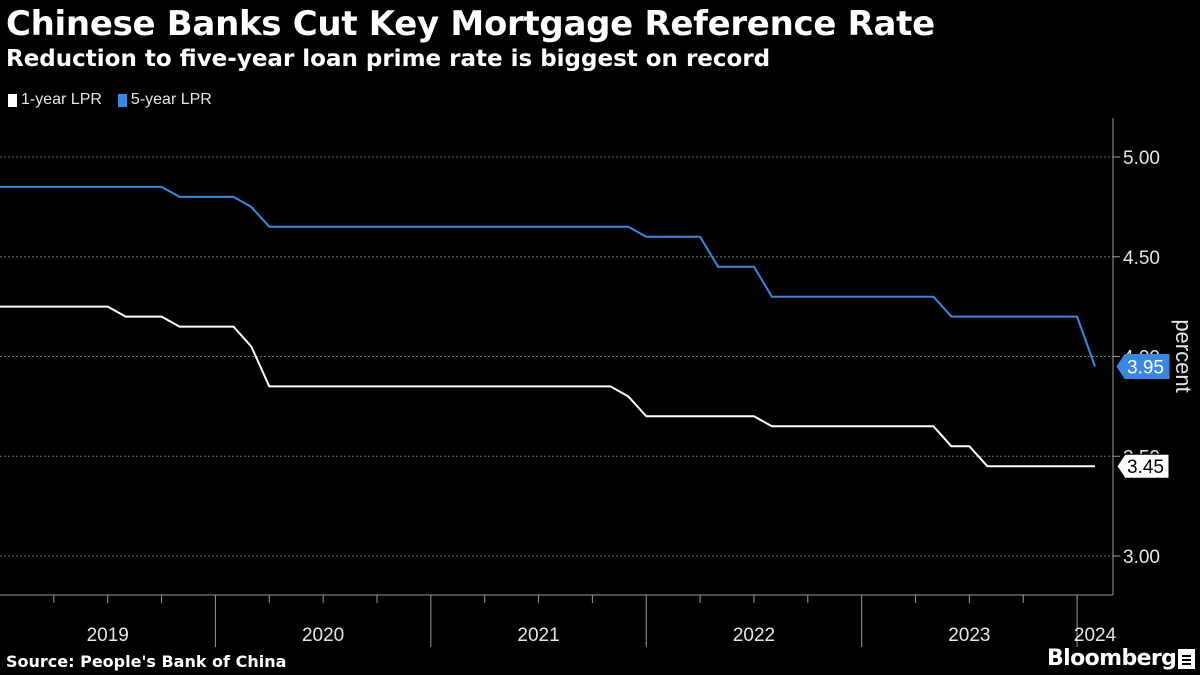 This screenshot has width=1200, height=675. I want to click on legend: 1-year LPR 5-year LPR, so click(110, 100).